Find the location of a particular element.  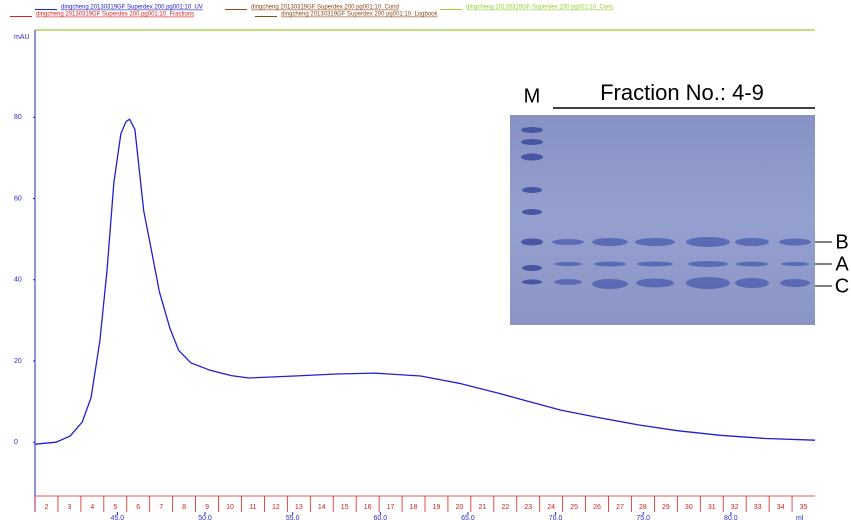

fraction-label: 33 is located at coordinates (758, 507).